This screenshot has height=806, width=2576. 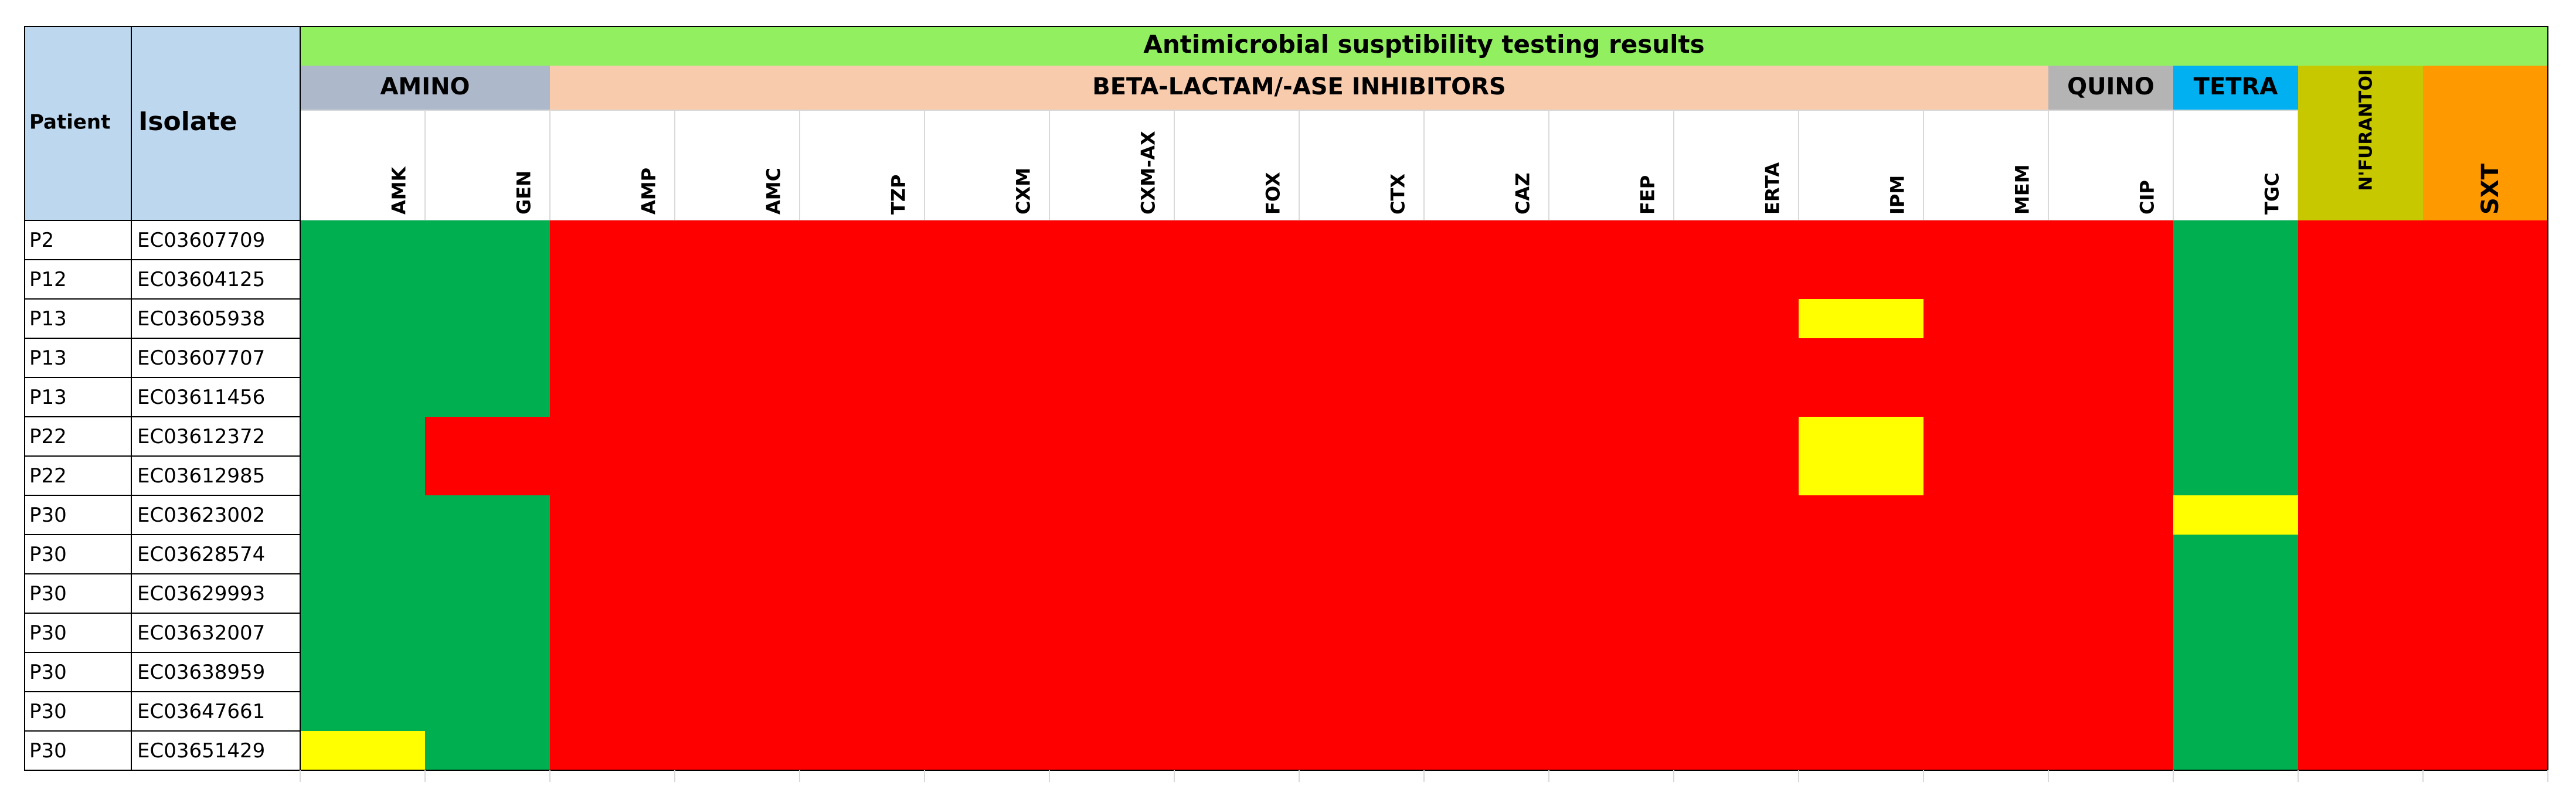 What do you see at coordinates (773, 191) in the screenshot?
I see `column-label: AMC` at bounding box center [773, 191].